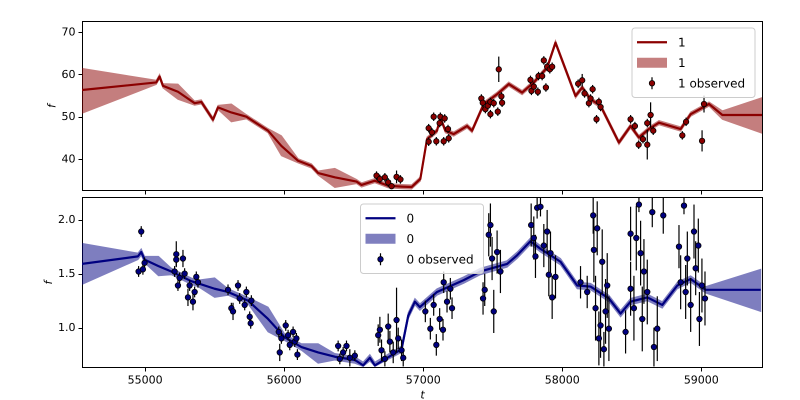  Describe the element at coordinates (440, 259) in the screenshot. I see `legend-label: 0 observed` at that location.